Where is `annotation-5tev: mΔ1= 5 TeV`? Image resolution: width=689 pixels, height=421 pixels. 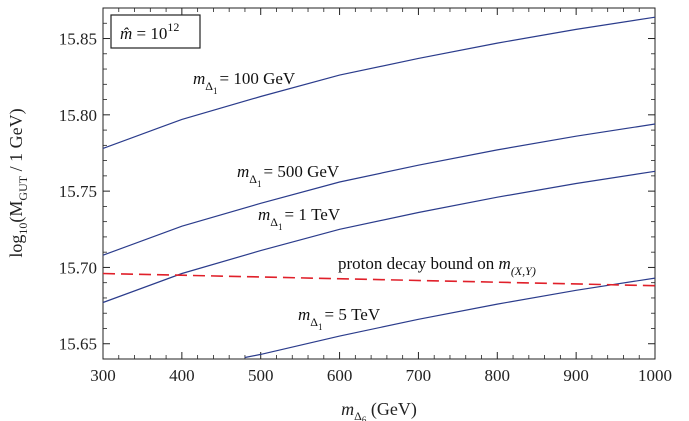 annotation-5tev: mΔ1= 5 TeV is located at coordinates (339, 318).